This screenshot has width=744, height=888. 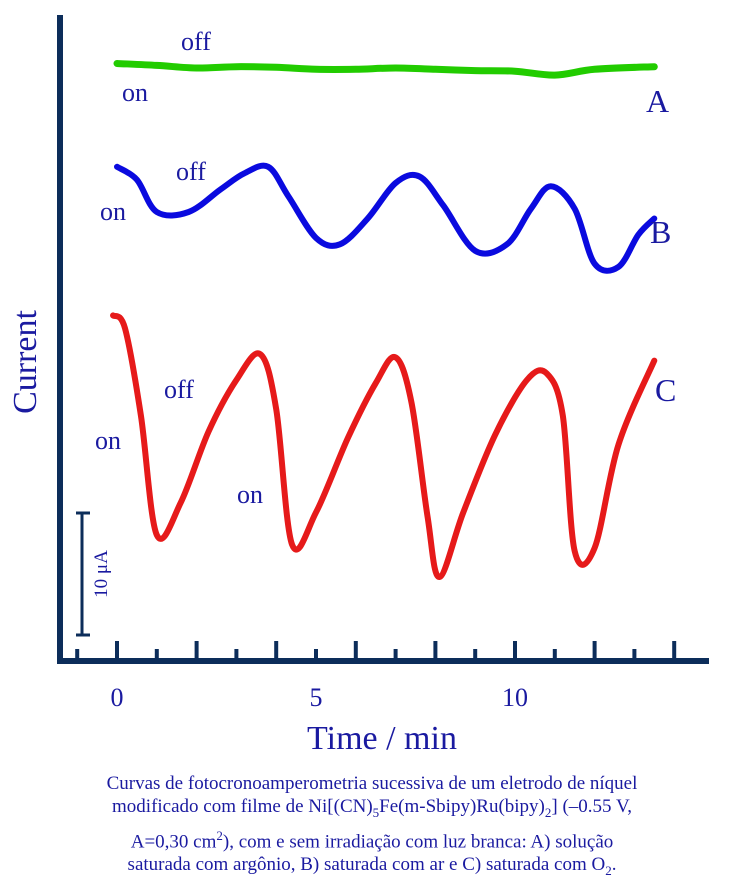 What do you see at coordinates (385, 69) in the screenshot?
I see `series-a-line` at bounding box center [385, 69].